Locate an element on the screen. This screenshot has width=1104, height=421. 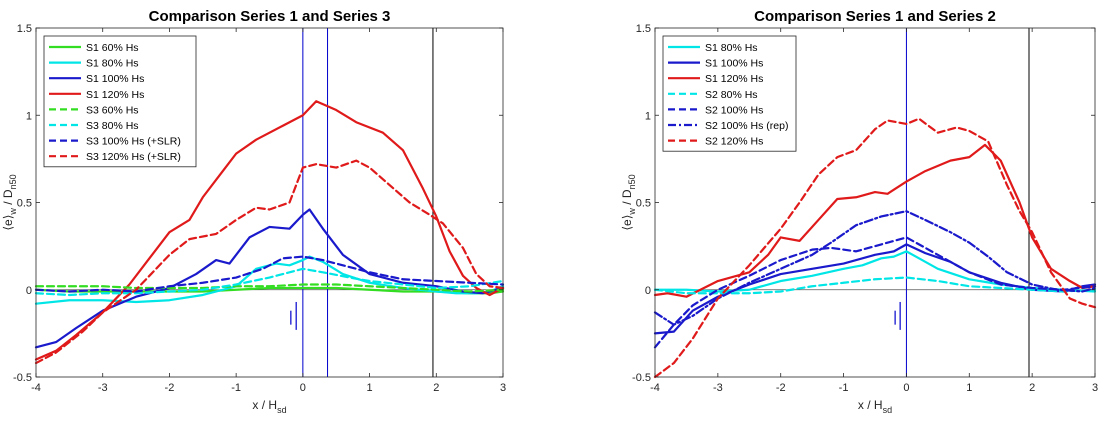
legend-label: S2 120% Hs is located at coordinates (734, 142).